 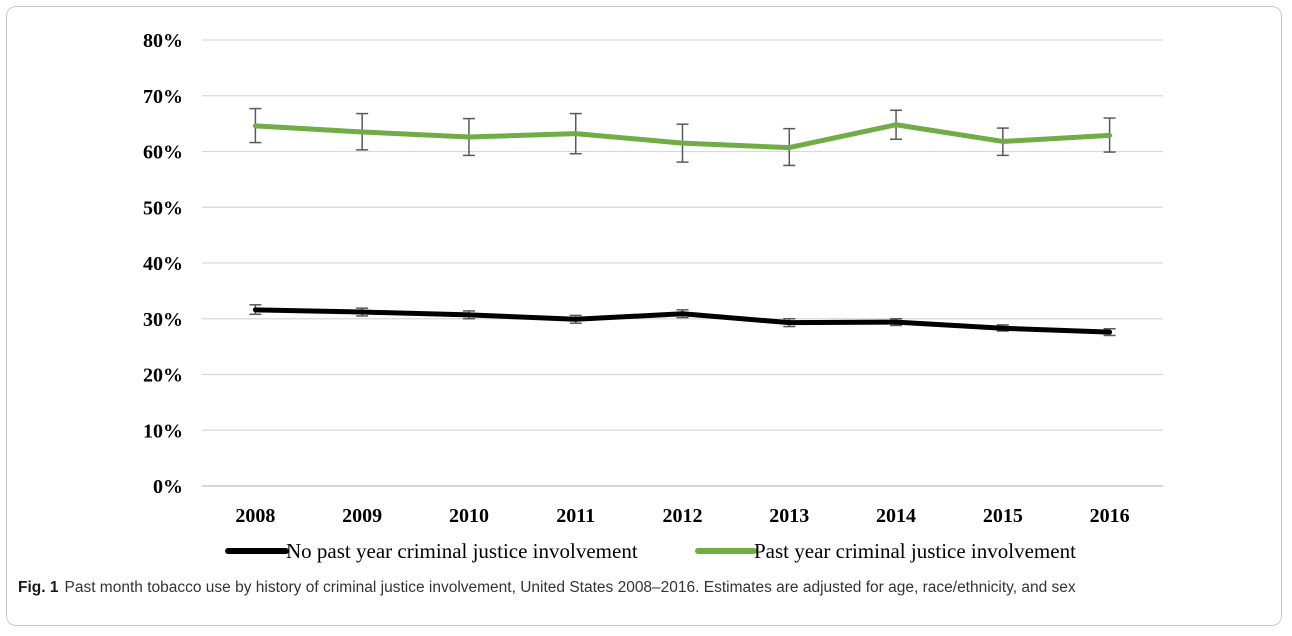 I want to click on y-tick-label: 40%, so click(x=163, y=264).